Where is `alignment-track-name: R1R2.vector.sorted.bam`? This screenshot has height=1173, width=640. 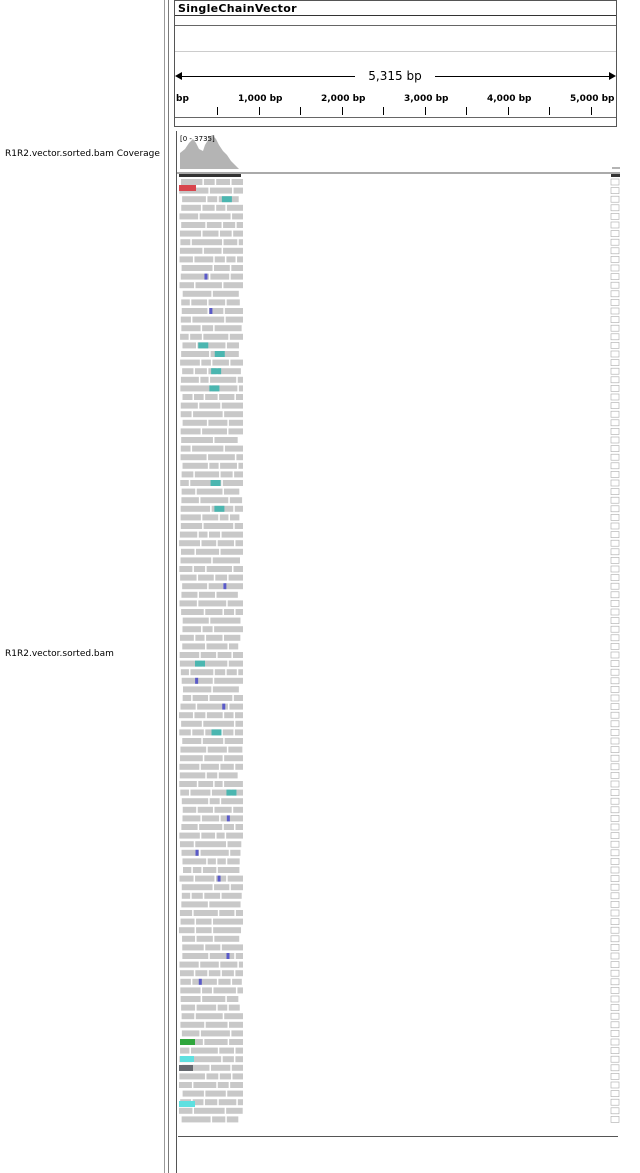
alignment-track-name: R1R2.vector.sorted.bam is located at coordinates (59, 654).